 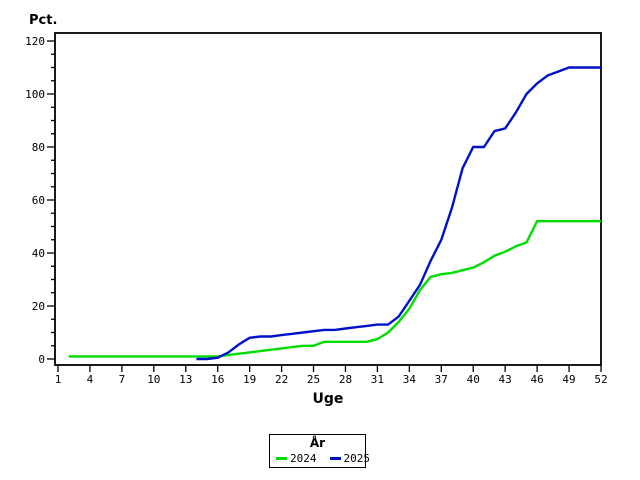 What do you see at coordinates (410, 379) in the screenshot?
I see `x-tick-label: 34` at bounding box center [410, 379].